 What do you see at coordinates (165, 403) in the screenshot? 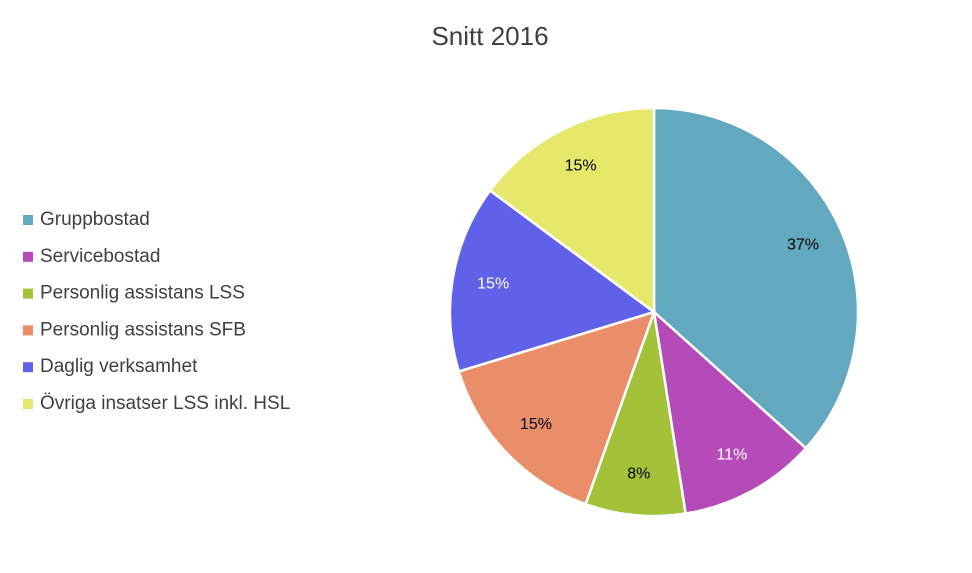
I see `legend-label: Övriga insatser LSS inkl. HSL` at bounding box center [165, 403].